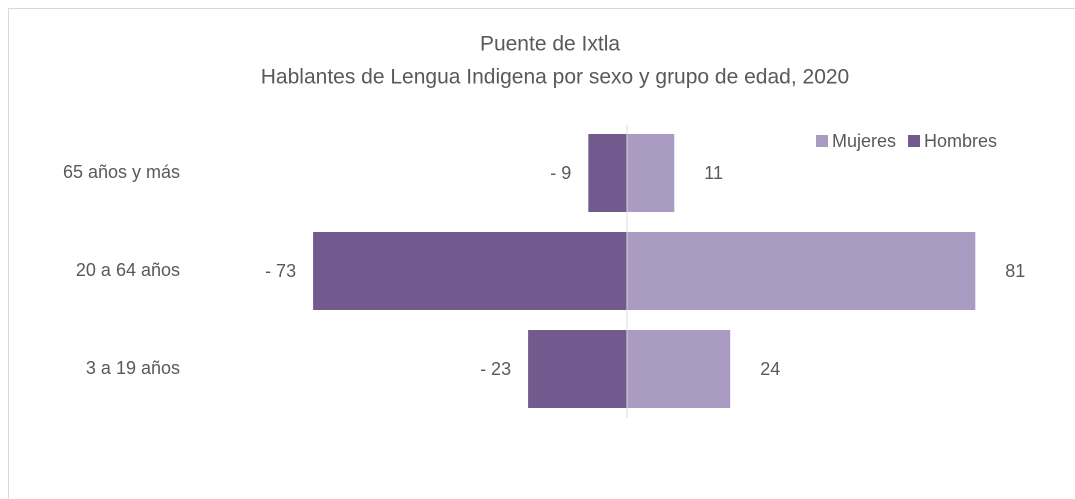 The width and height of the screenshot is (1075, 499). I want to click on data-label: - 9, so click(560, 173).